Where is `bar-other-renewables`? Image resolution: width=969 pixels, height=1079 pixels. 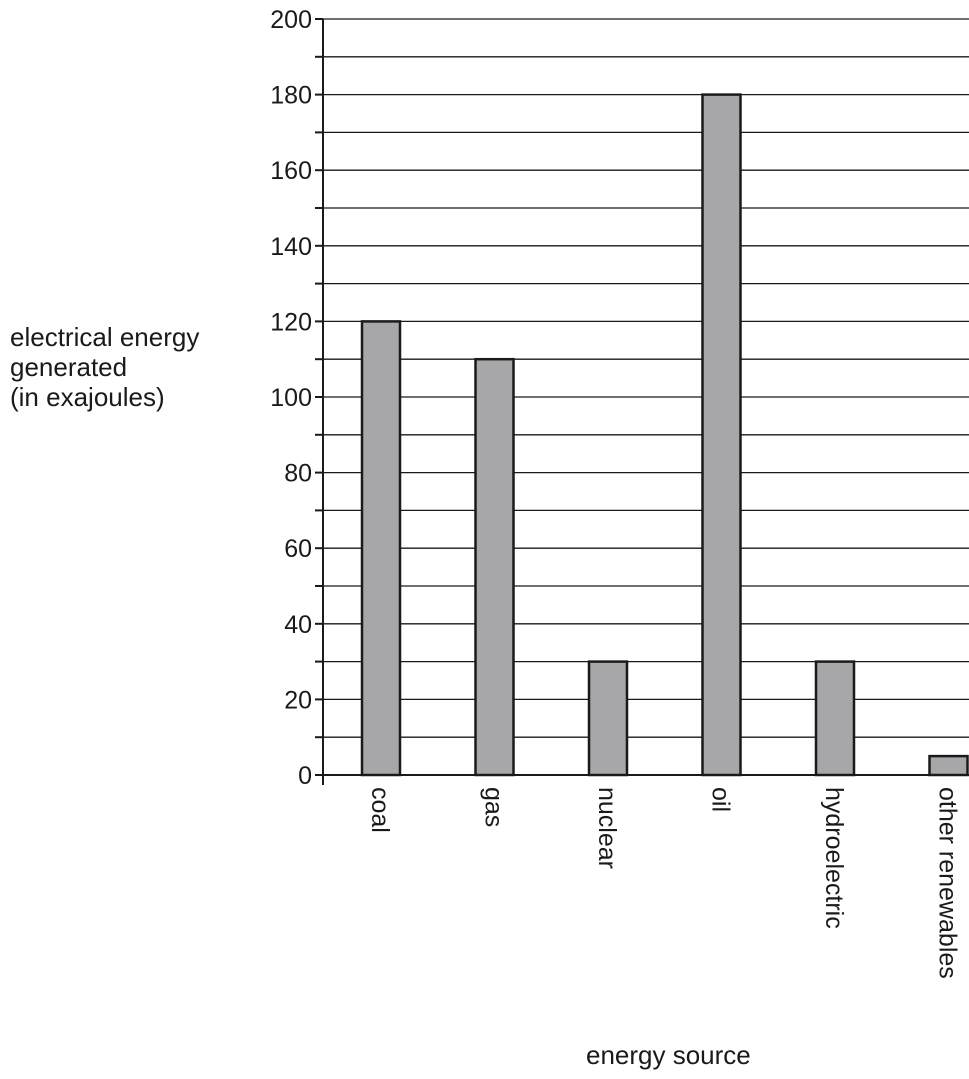 bar-other-renewables is located at coordinates (948, 765).